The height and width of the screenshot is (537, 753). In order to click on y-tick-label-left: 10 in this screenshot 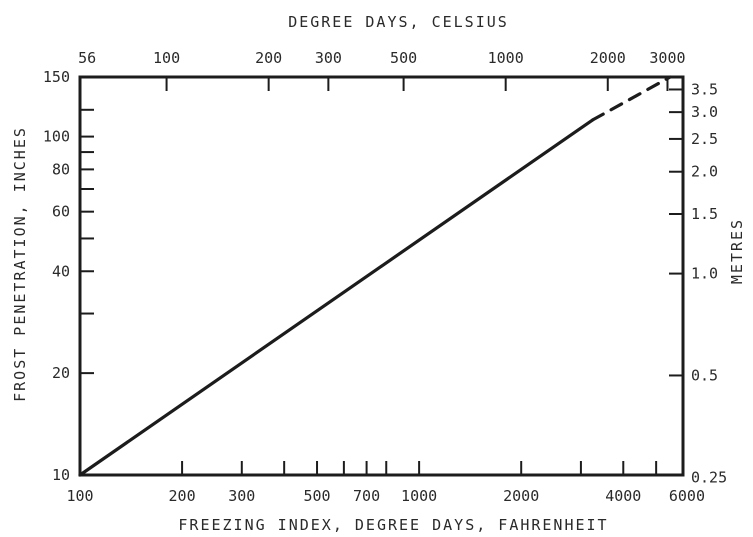, I will do `click(61, 475)`.